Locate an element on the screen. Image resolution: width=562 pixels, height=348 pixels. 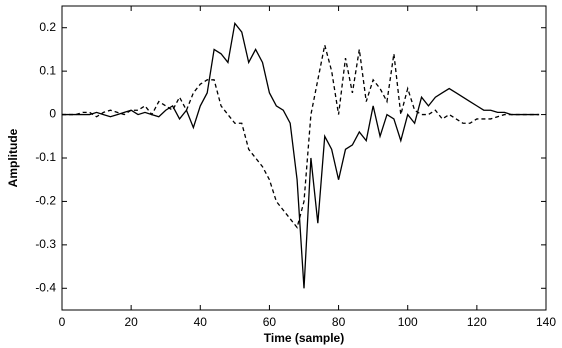
y-tick-label: -0.3 is located at coordinates (45, 244).